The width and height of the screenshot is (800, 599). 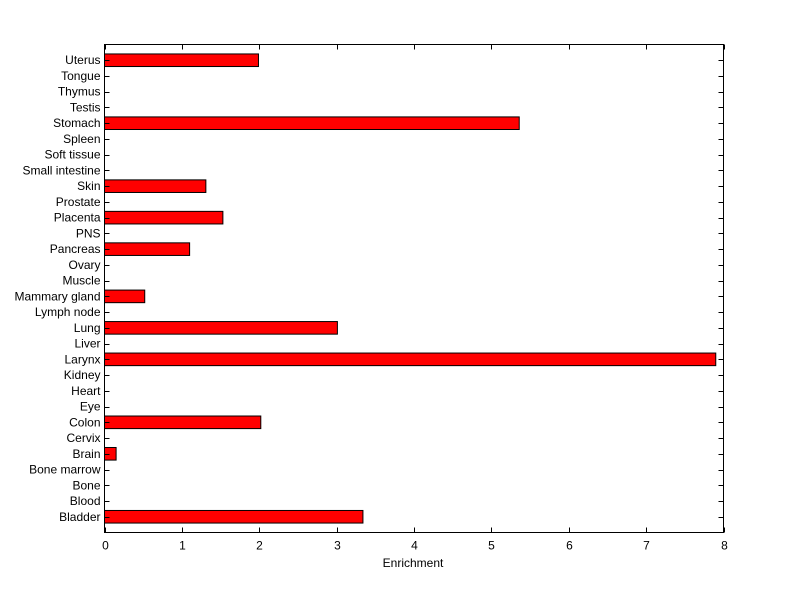 I want to click on y-tick-label: Bone marrow, so click(x=65, y=470).